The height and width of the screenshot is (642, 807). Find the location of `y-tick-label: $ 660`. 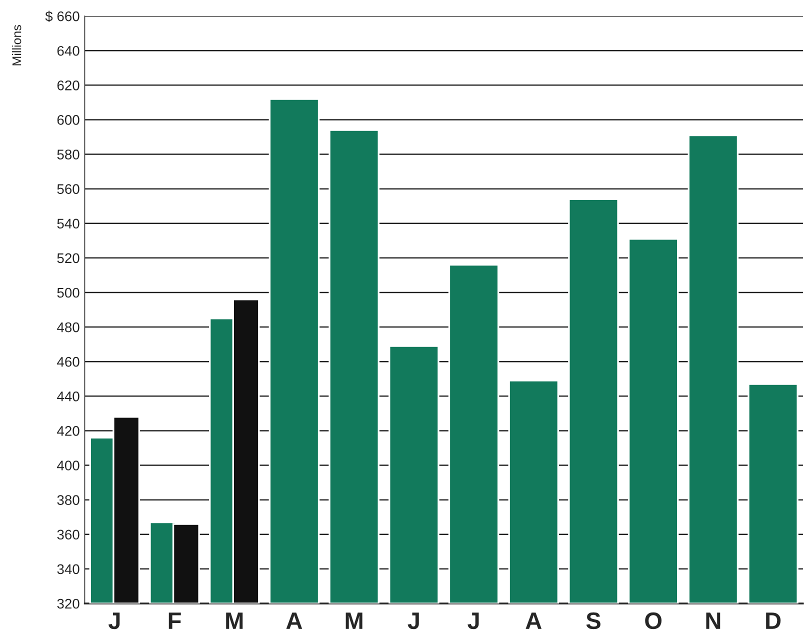

y-tick-label: $ 660 is located at coordinates (62, 16).